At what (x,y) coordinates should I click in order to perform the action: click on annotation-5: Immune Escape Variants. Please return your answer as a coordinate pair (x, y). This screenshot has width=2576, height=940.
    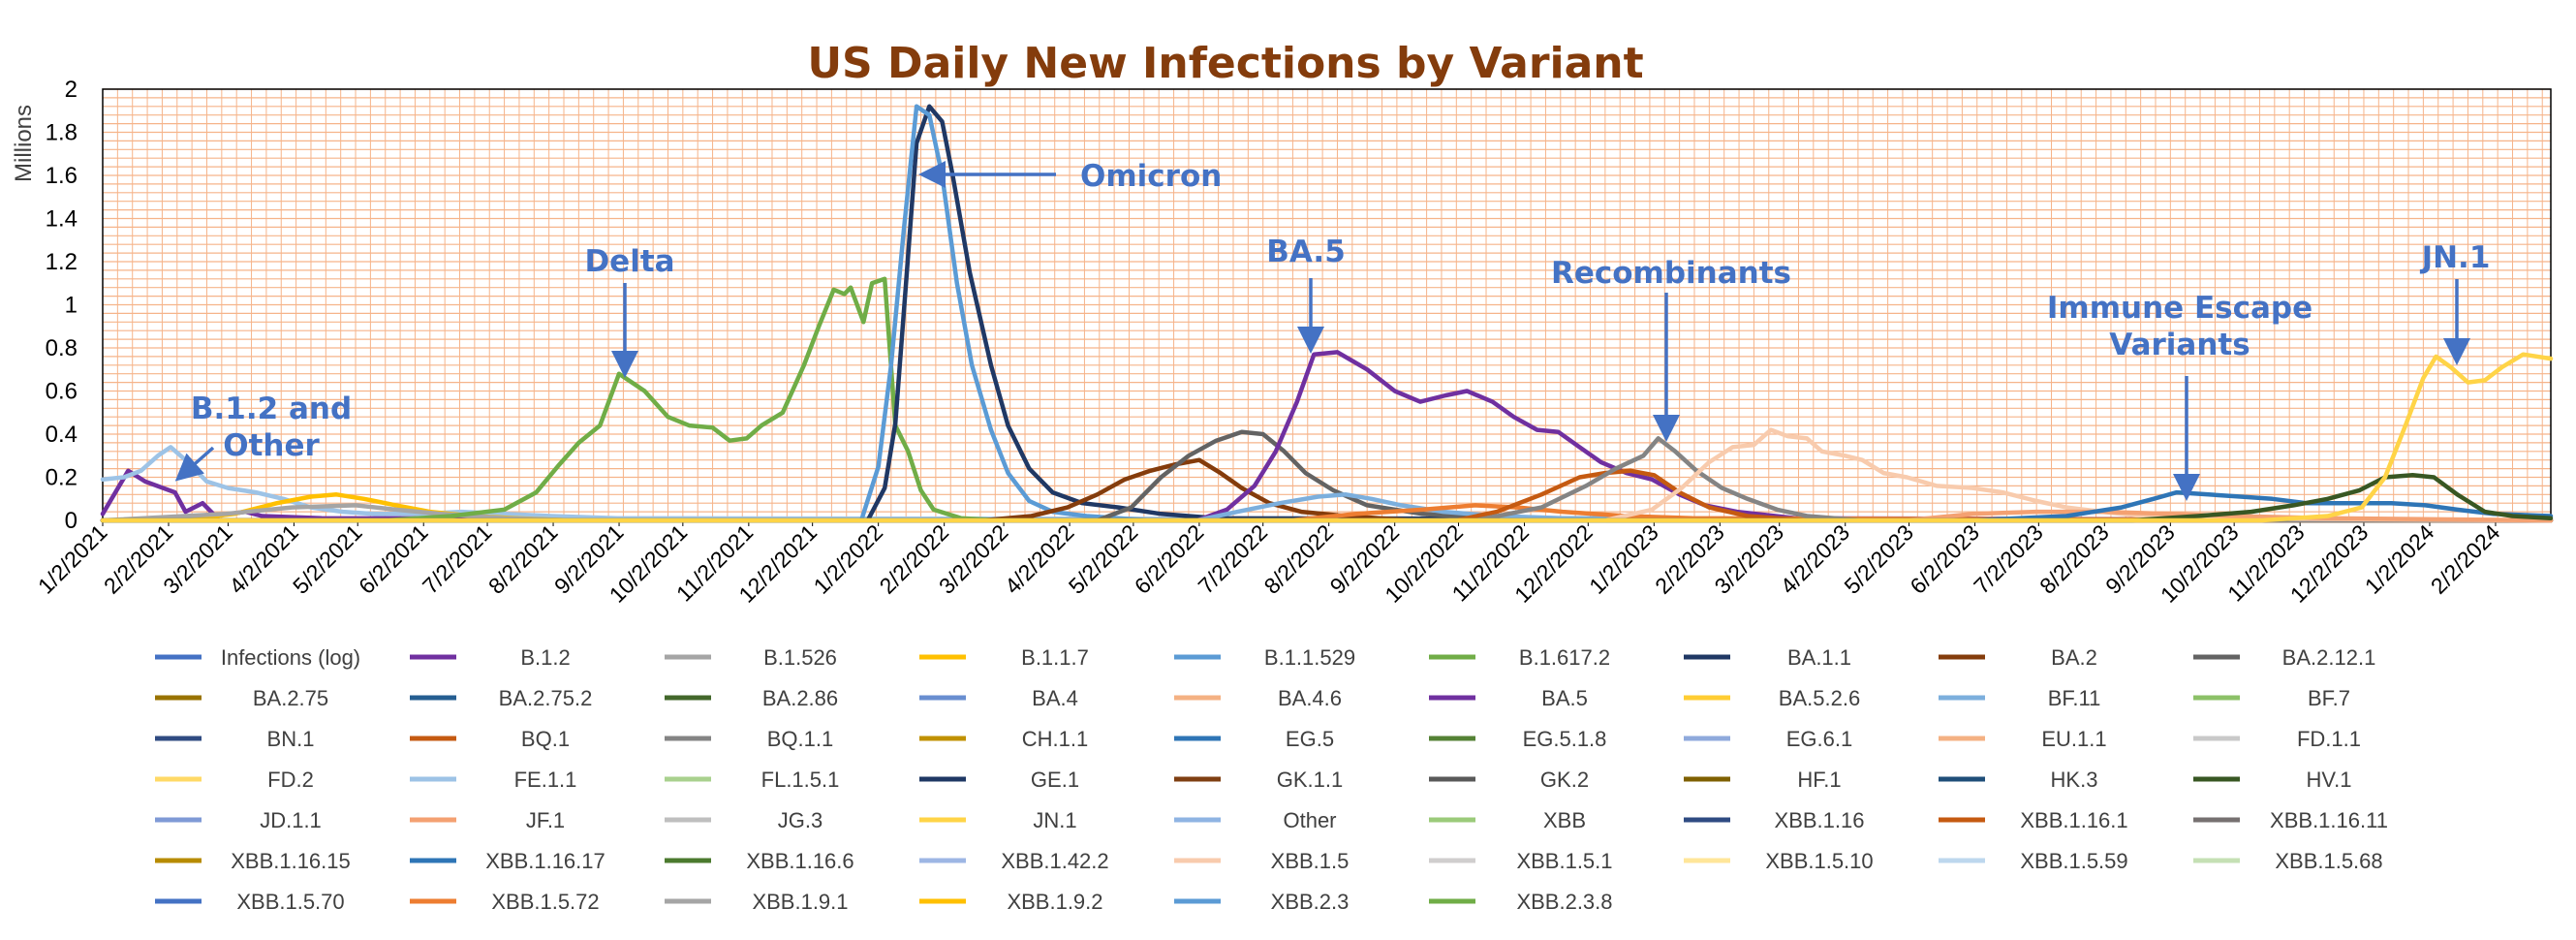
    Looking at the image, I should click on (2179, 326).